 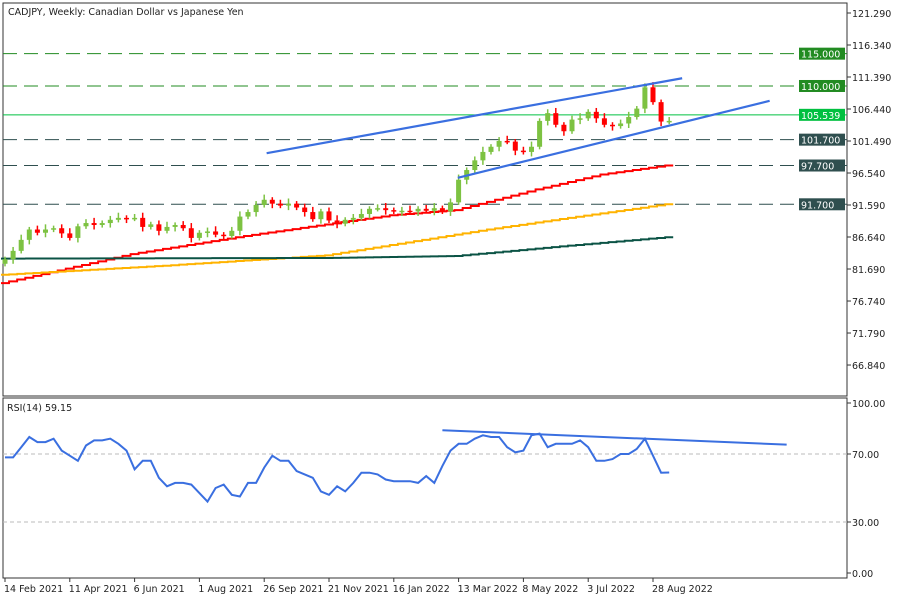 What do you see at coordinates (871, 142) in the screenshot?
I see `price-tick-label: 101.490` at bounding box center [871, 142].